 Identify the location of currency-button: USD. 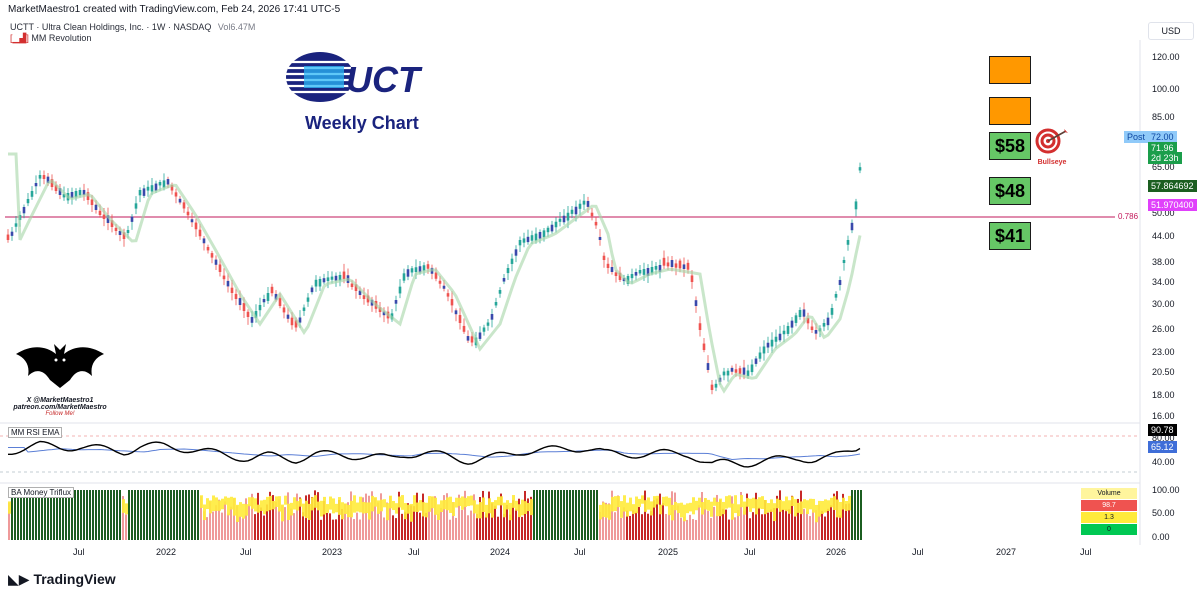
(1171, 31).